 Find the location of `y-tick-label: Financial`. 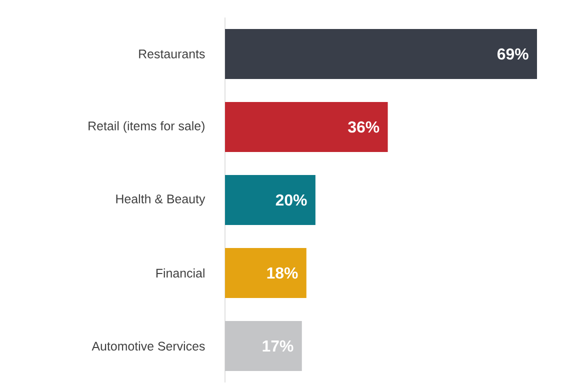

y-tick-label: Financial is located at coordinates (180, 273).